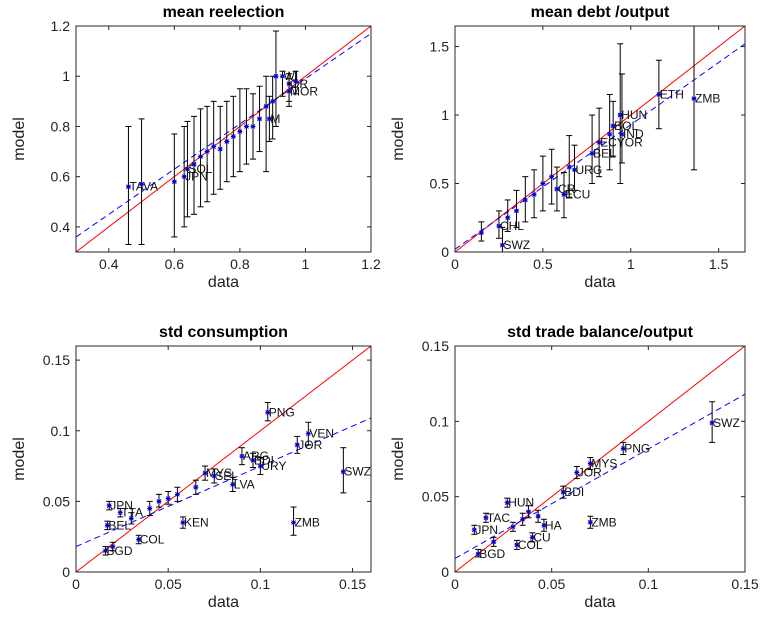 Image resolution: width=763 pixels, height=635 pixels. I want to click on point-label: CHL, so click(512, 226).